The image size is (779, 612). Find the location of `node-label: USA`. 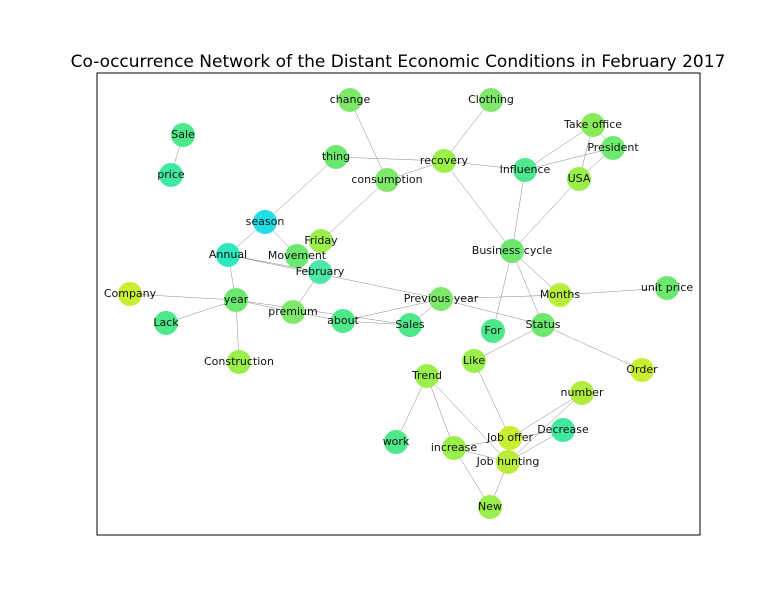

node-label: USA is located at coordinates (579, 178).